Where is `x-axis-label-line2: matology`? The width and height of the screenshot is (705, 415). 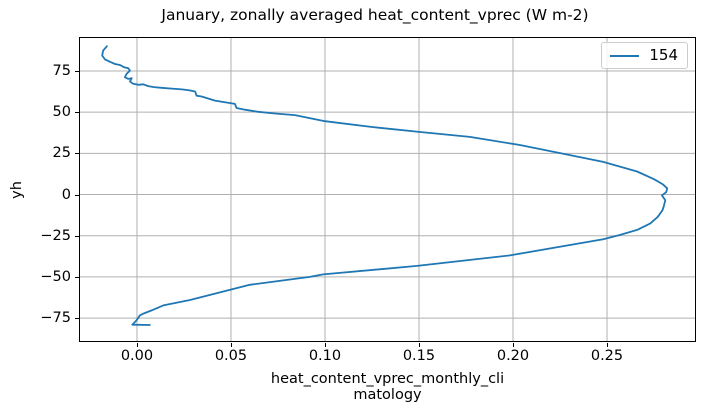 x-axis-label-line2: matology is located at coordinates (387, 395).